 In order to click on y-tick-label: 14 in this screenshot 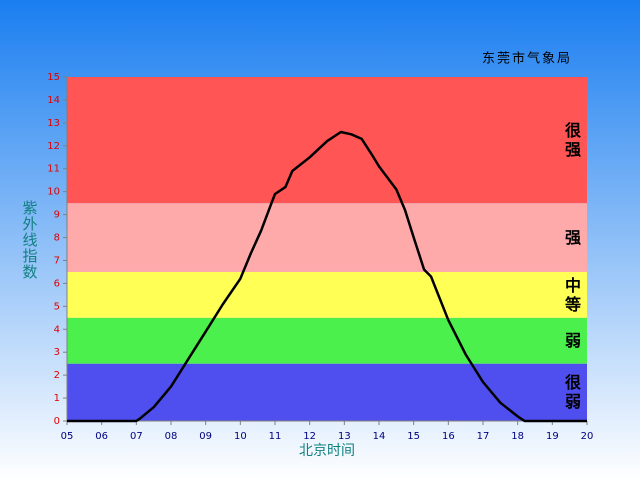, I will do `click(53, 100)`.